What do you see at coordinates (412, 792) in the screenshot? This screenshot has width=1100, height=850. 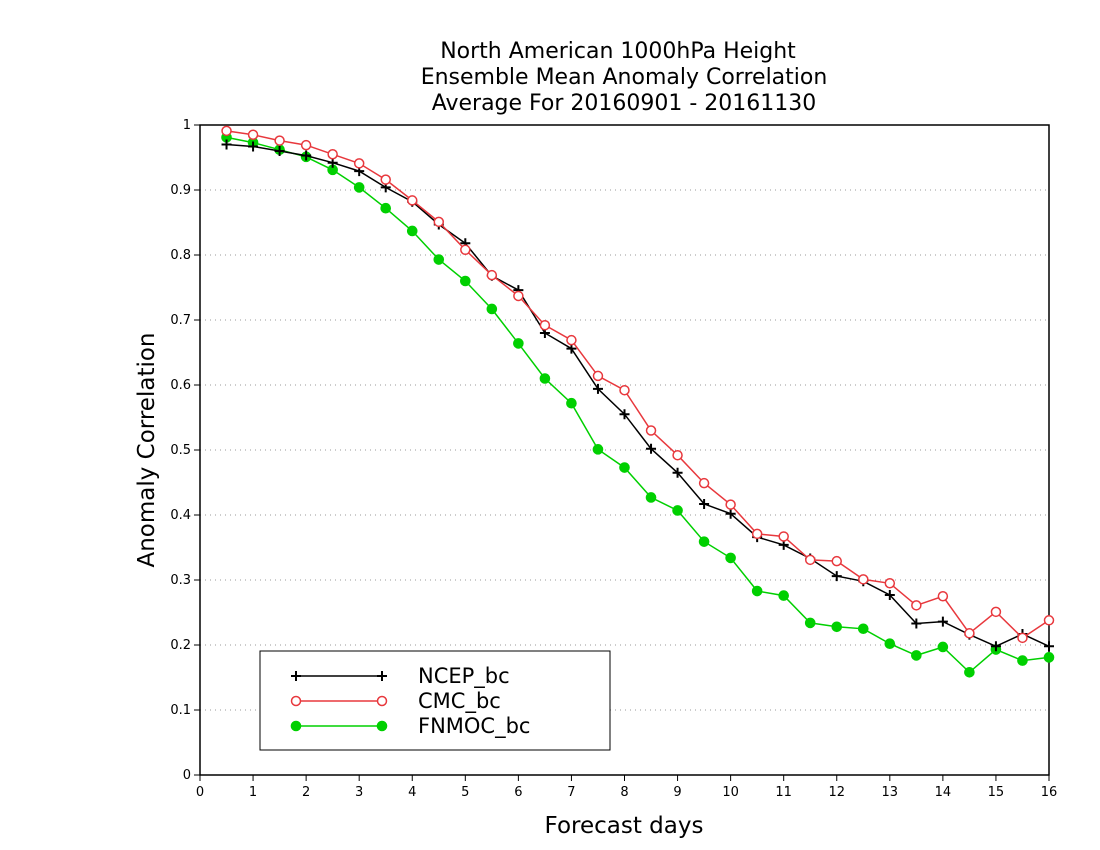 I see `x-tick-label: 4` at bounding box center [412, 792].